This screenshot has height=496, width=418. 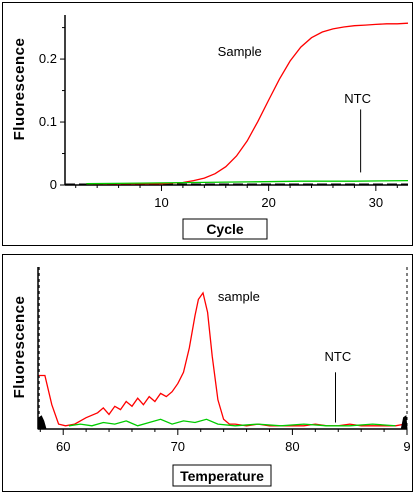 What do you see at coordinates (161, 202) in the screenshot?
I see `x-tick-label: 10` at bounding box center [161, 202].